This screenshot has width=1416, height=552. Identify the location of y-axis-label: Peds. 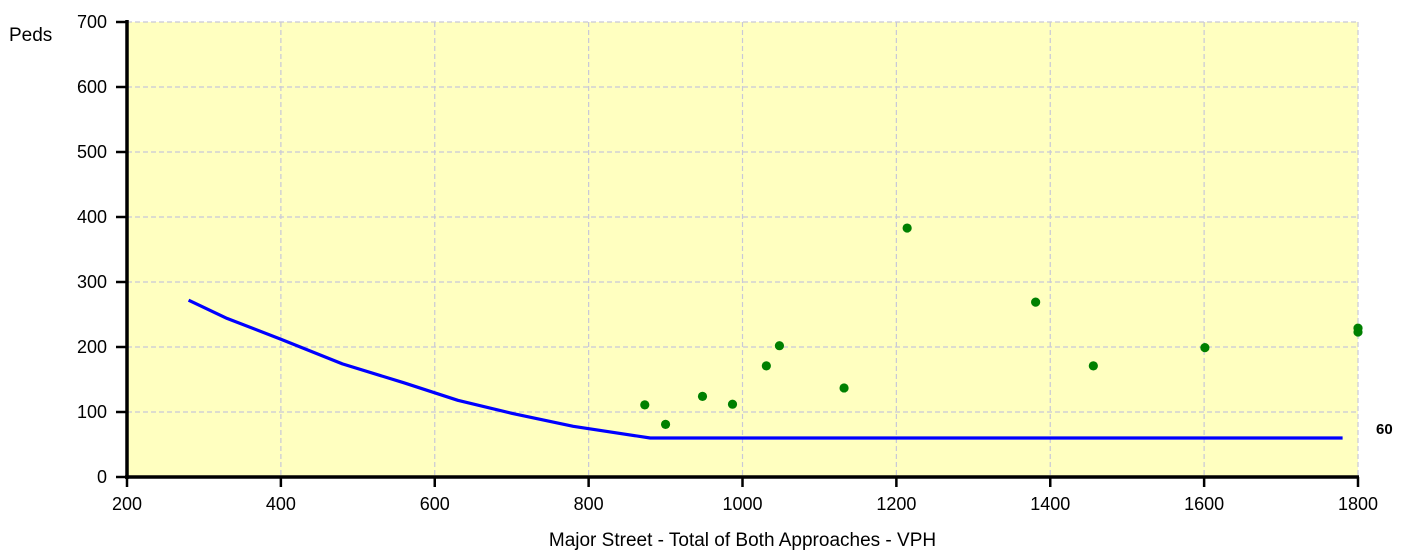
(30, 35).